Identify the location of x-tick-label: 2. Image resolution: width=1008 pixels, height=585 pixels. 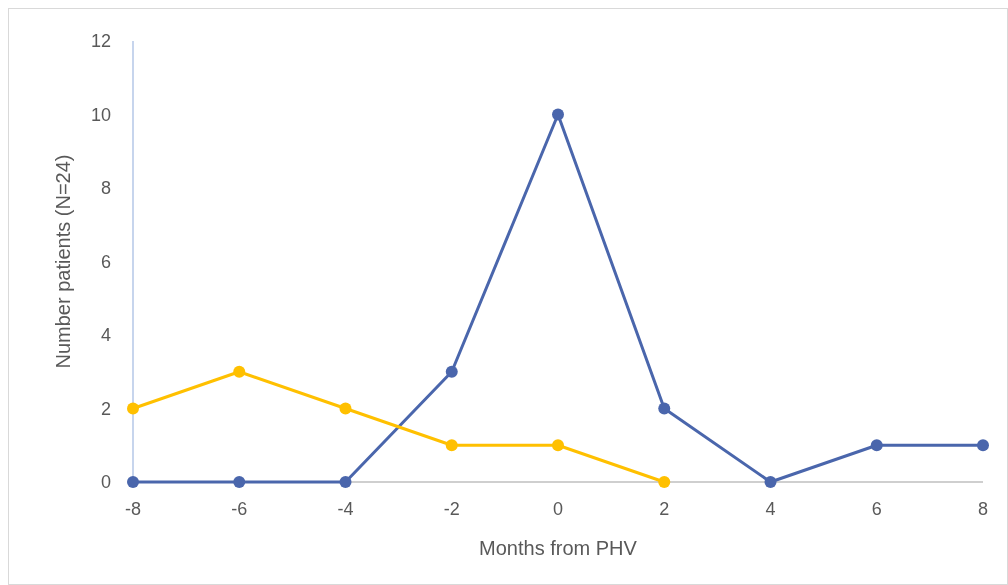
(664, 509).